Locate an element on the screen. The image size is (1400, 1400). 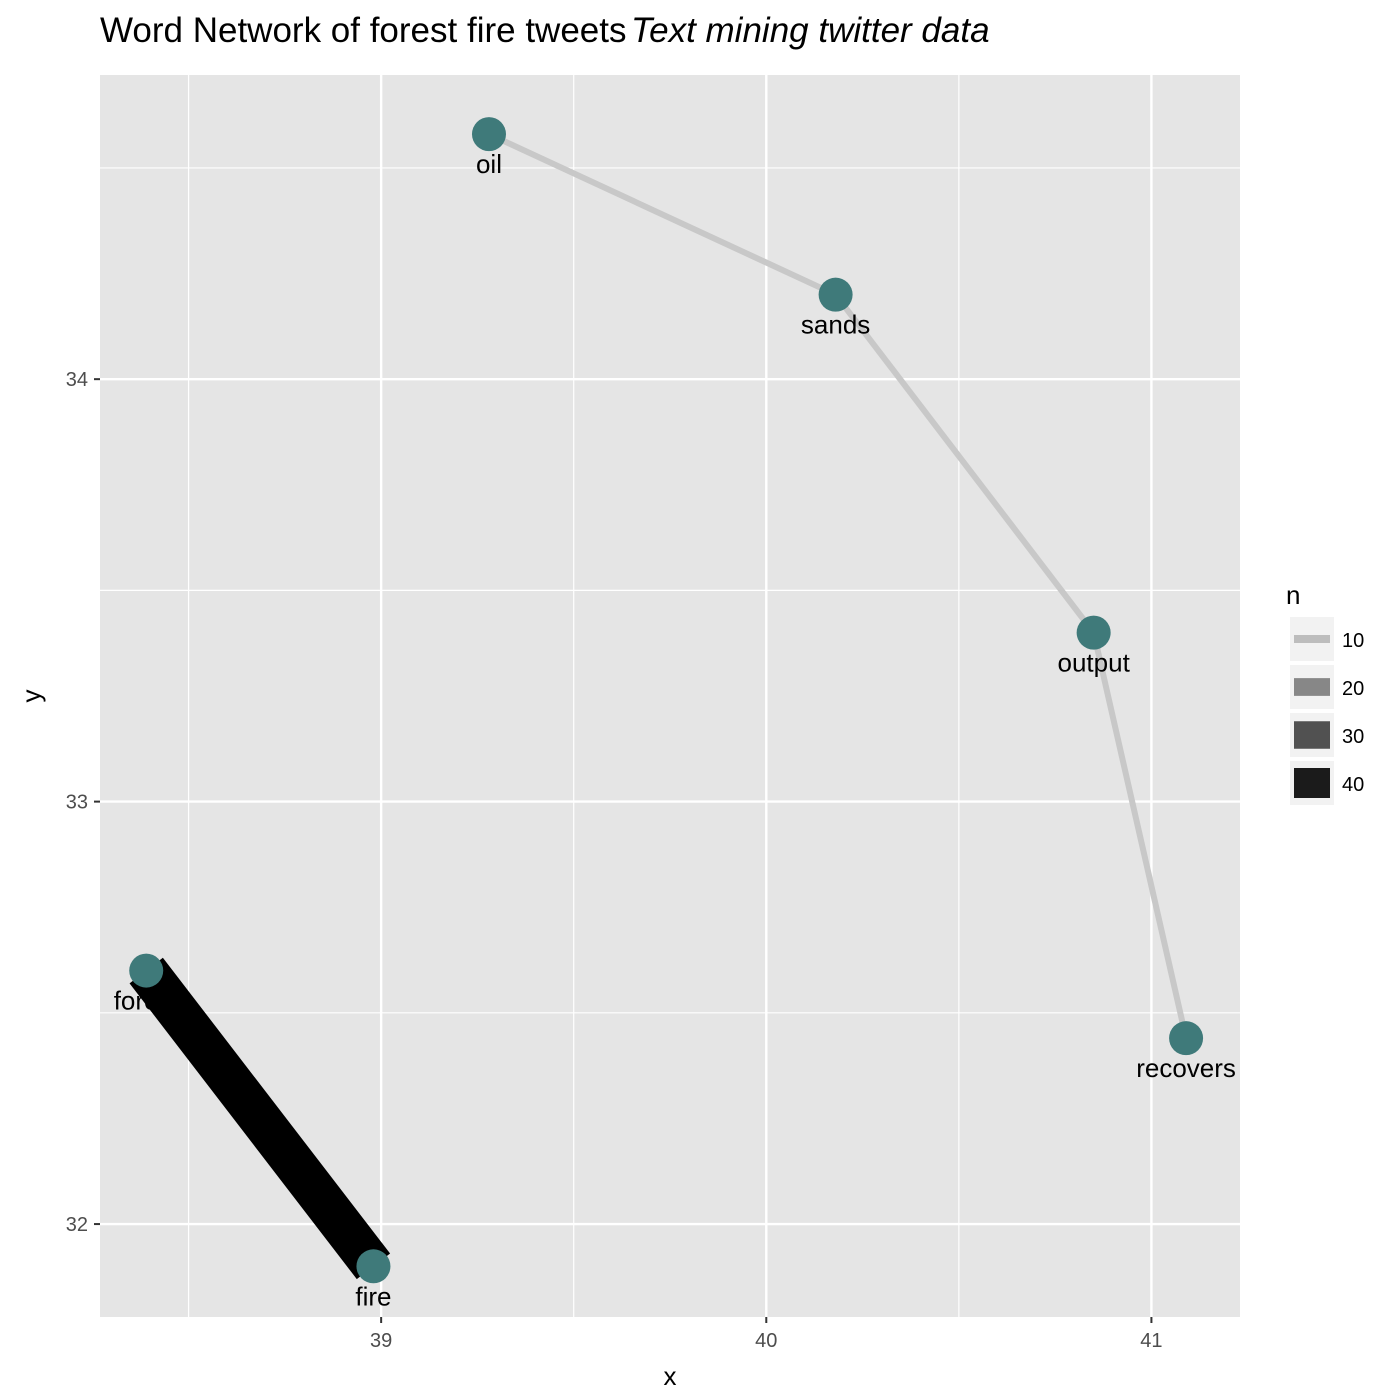
node-forest is located at coordinates (146, 970).